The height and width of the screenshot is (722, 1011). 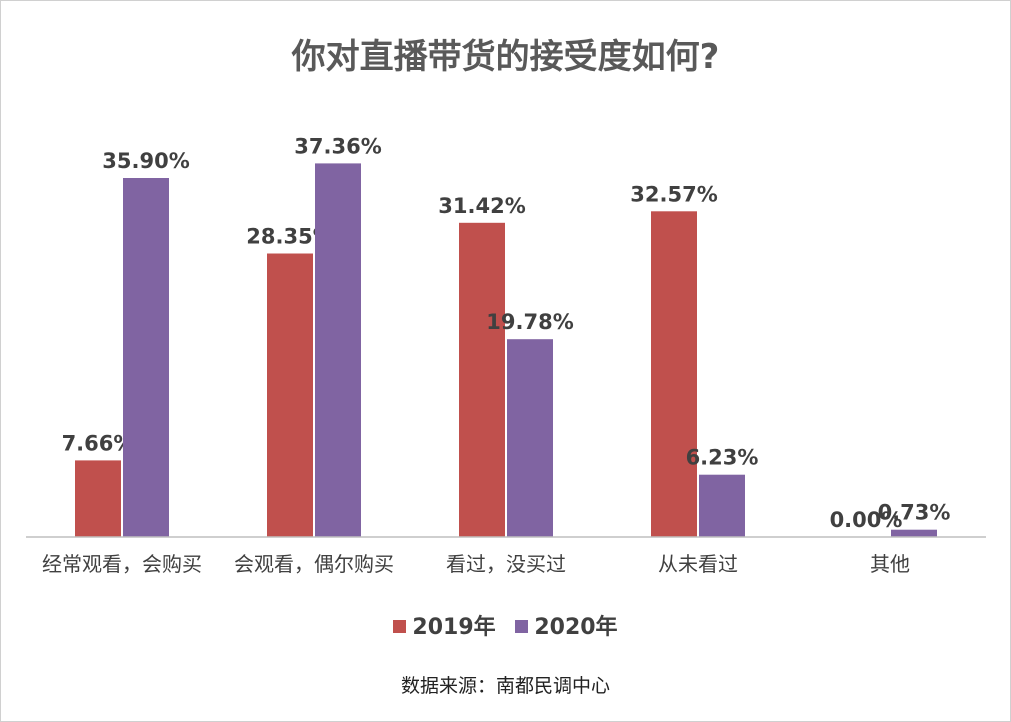 I want to click on legend-label-2019: 2019年, so click(x=454, y=627).